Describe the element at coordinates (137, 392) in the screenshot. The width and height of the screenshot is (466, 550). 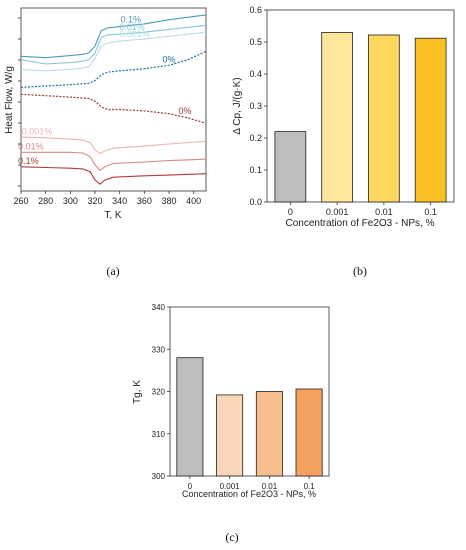
I see `y-axis-label: Tg, K` at that location.